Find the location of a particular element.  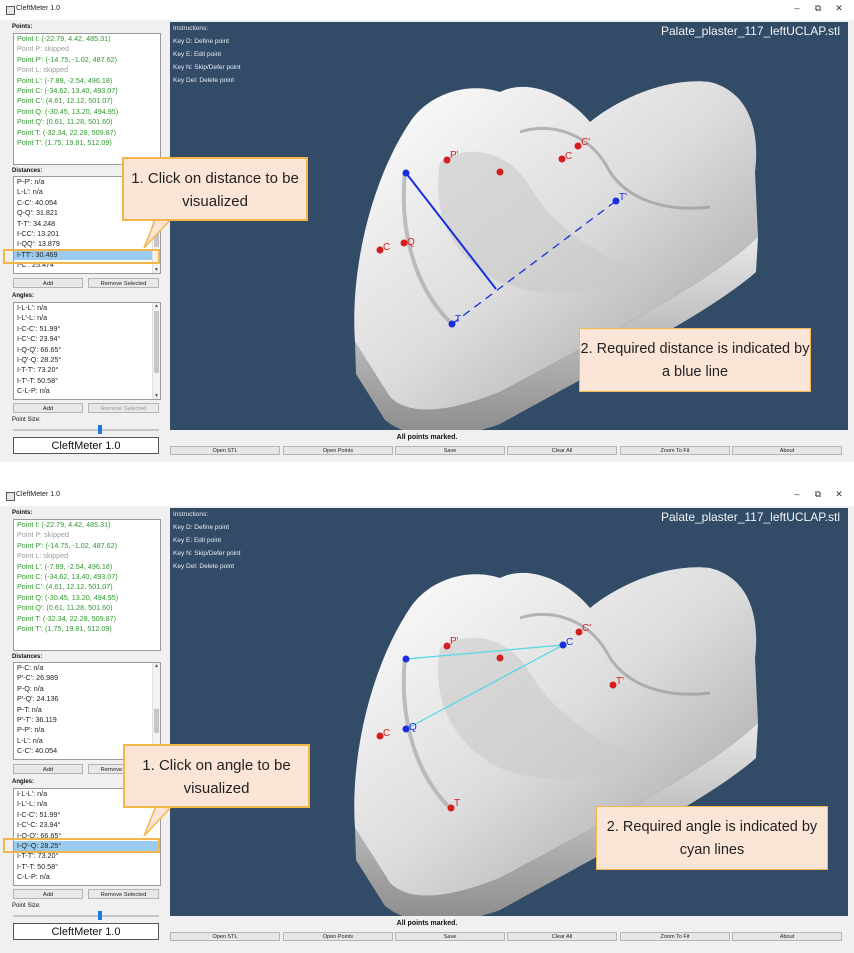

list-item: T-T': 34.248 is located at coordinates (36, 223).